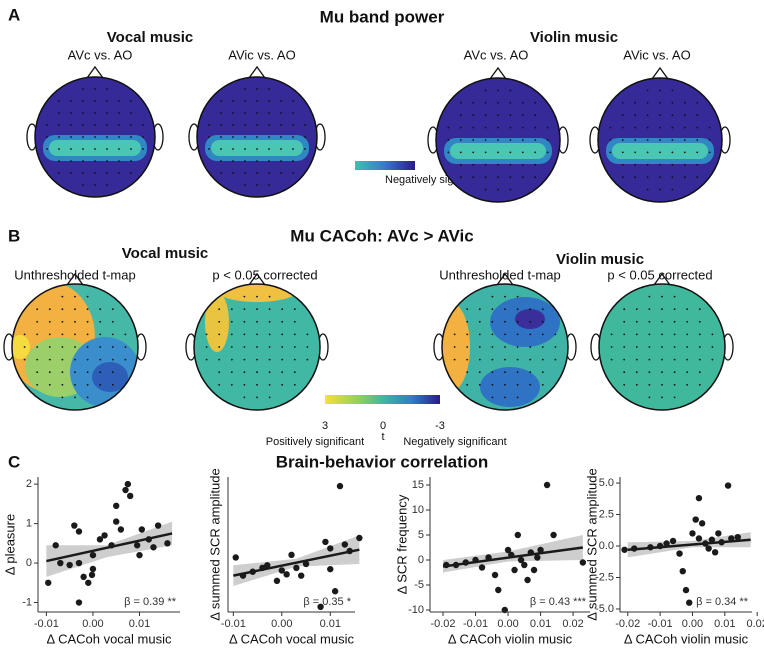 The width and height of the screenshot is (764, 654). Describe the element at coordinates (660, 73) in the screenshot. I see `head-nose` at that location.